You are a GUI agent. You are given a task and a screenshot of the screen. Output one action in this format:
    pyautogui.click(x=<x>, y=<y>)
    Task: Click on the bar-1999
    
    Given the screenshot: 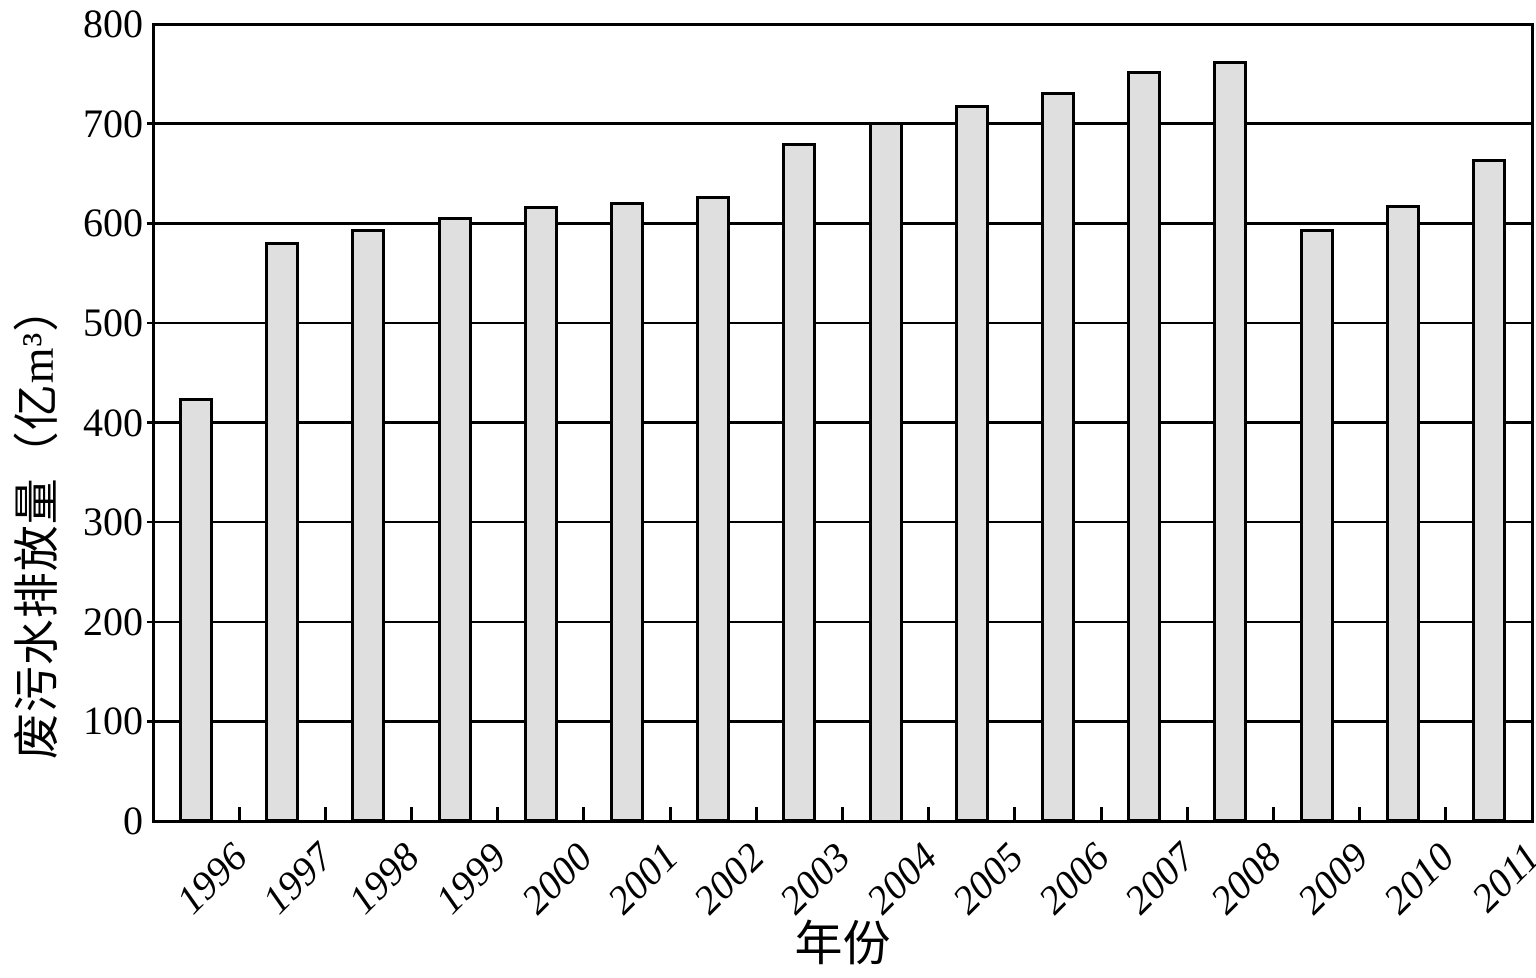 What is the action you would take?
    pyautogui.click(x=454, y=519)
    